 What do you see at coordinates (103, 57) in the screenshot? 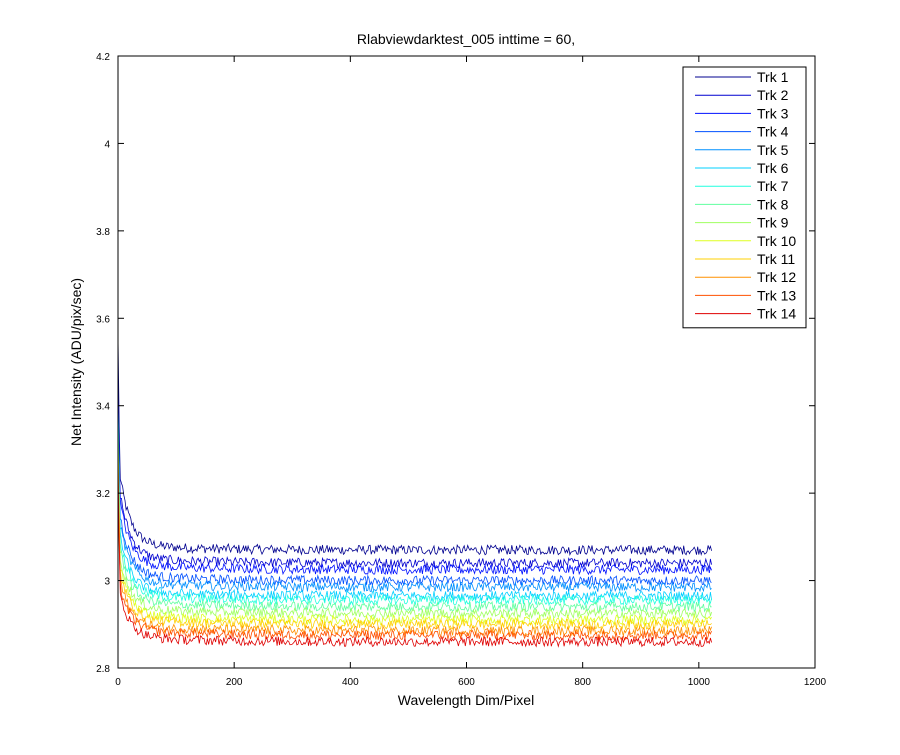
I see `y-tick-label: 4.2` at bounding box center [103, 57].